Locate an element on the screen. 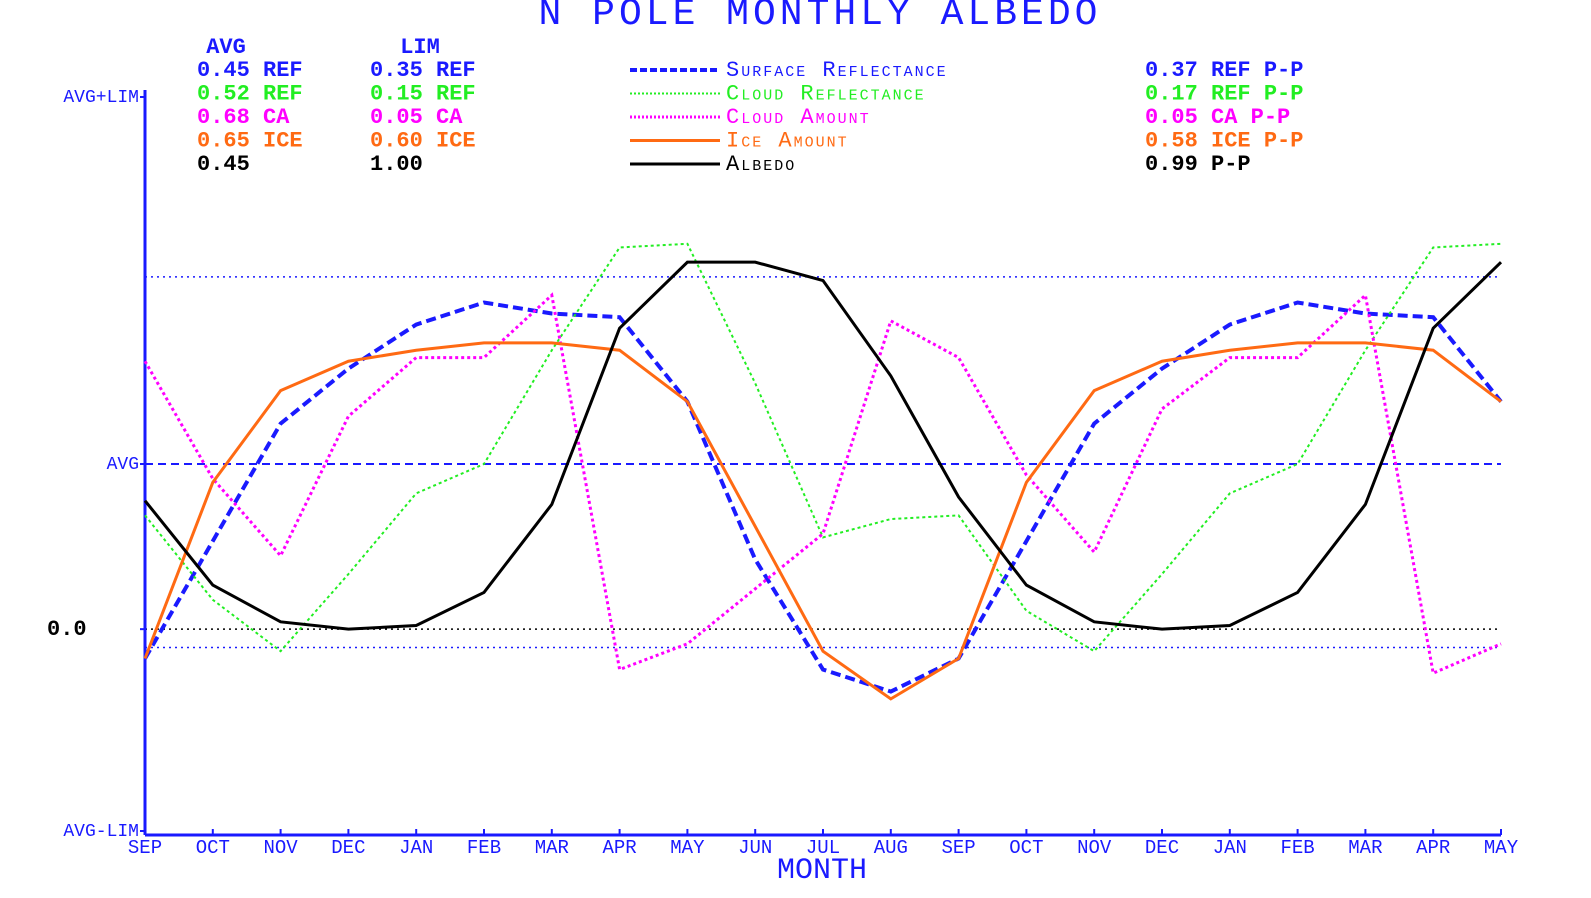  legend-label: Surface Reflectance is located at coordinates (837, 70).